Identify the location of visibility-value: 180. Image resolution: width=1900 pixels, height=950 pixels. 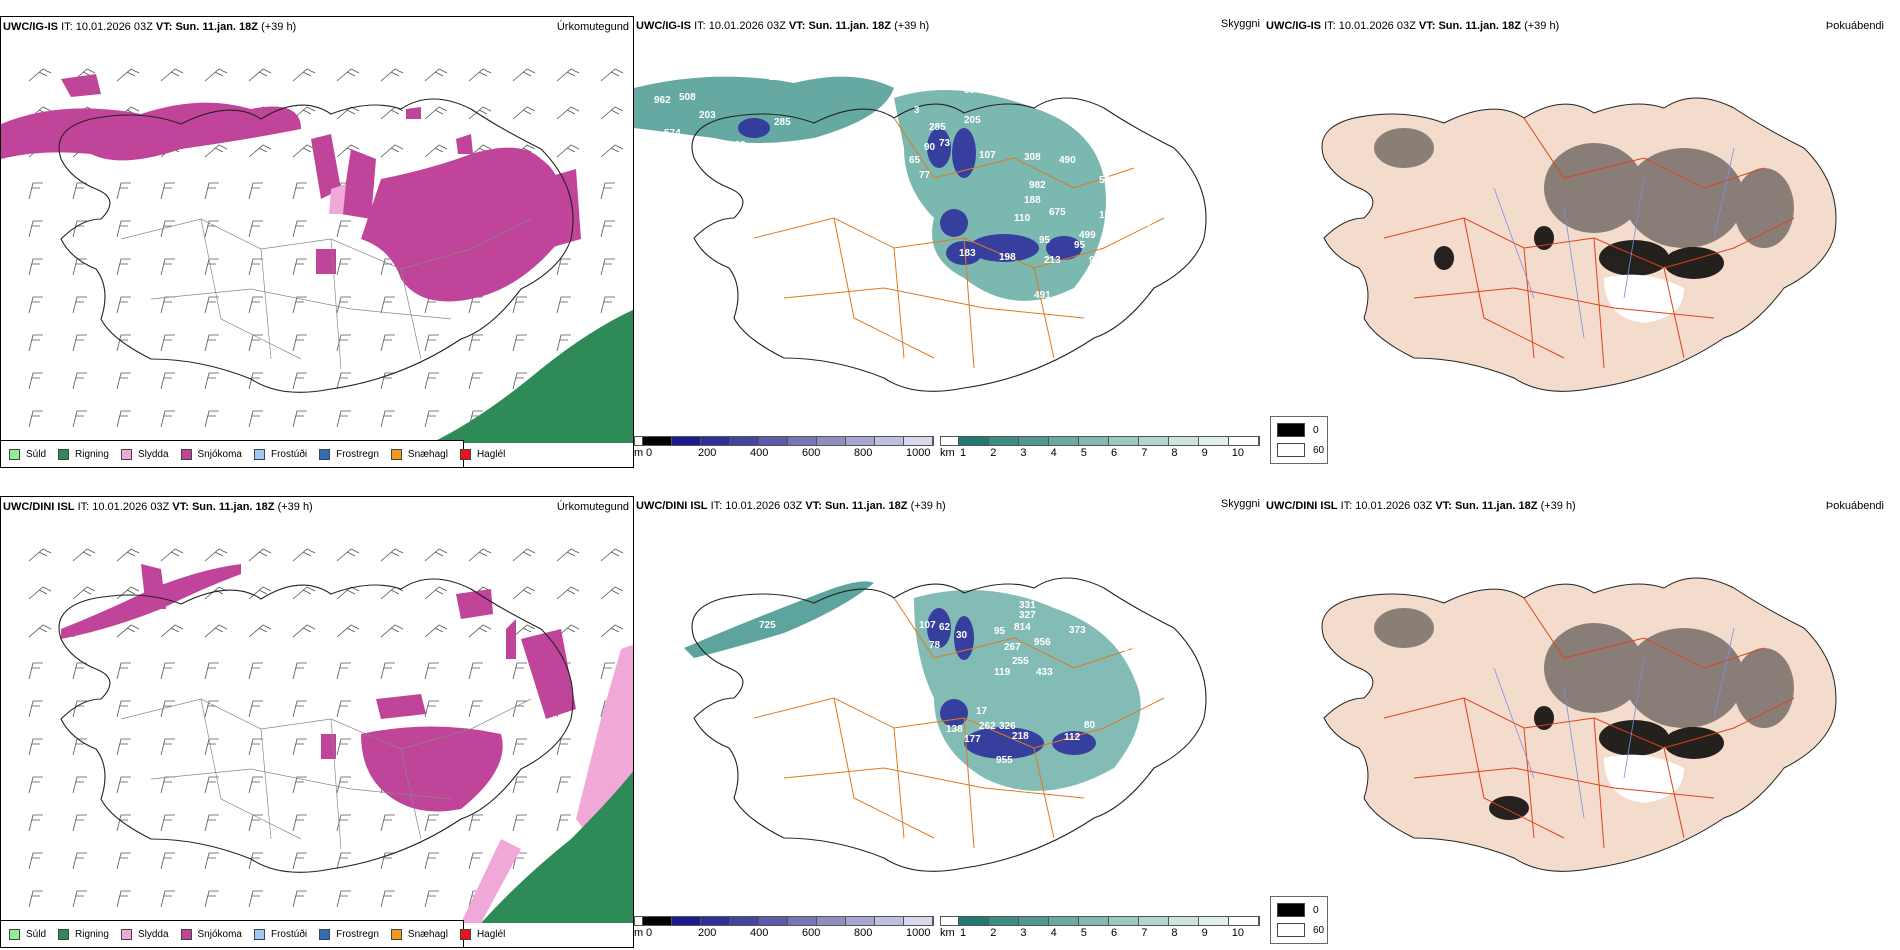
(737, 145).